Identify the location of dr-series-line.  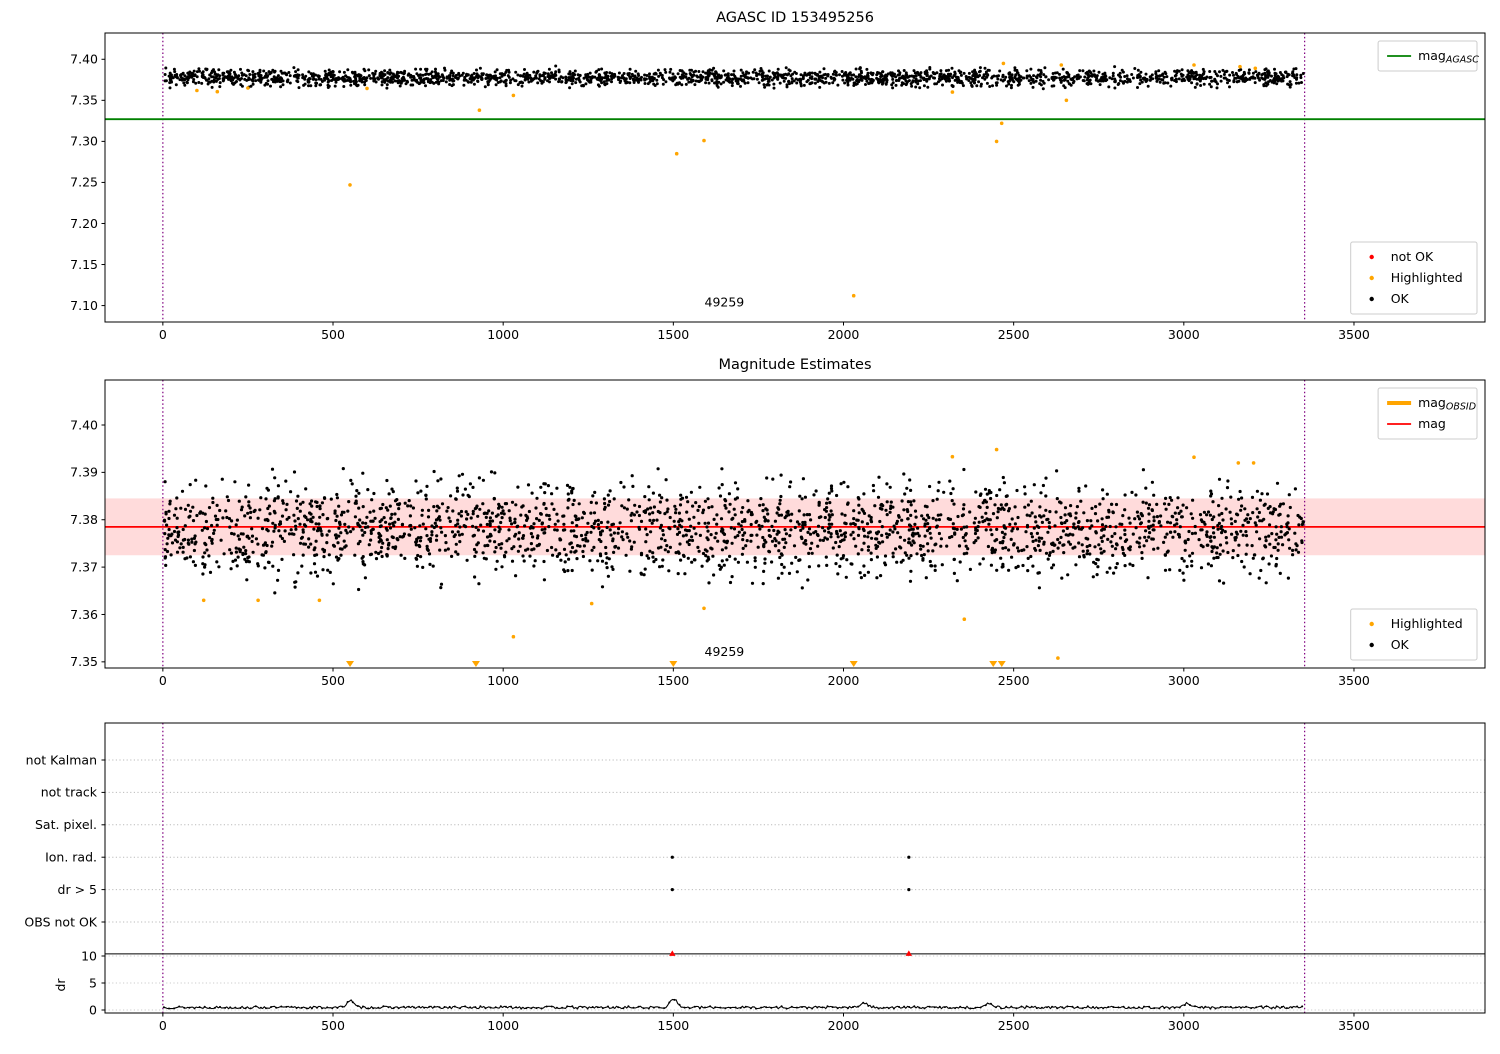
(733, 1004).